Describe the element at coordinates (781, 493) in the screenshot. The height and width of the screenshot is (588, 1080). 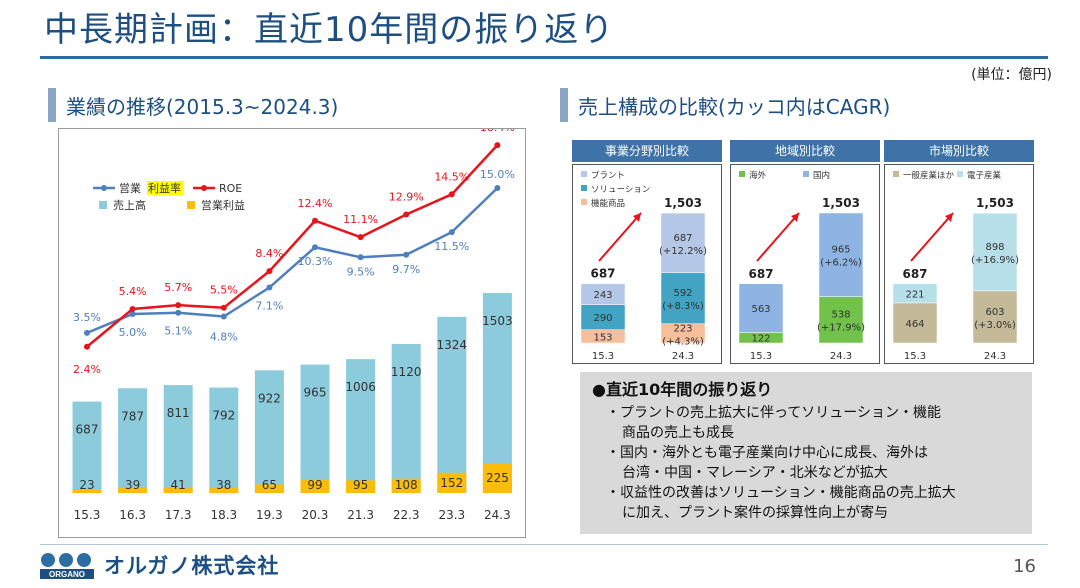
I see `review-item-line: ・収益性の改善はソリューション・機能商品の売上拡大` at that location.